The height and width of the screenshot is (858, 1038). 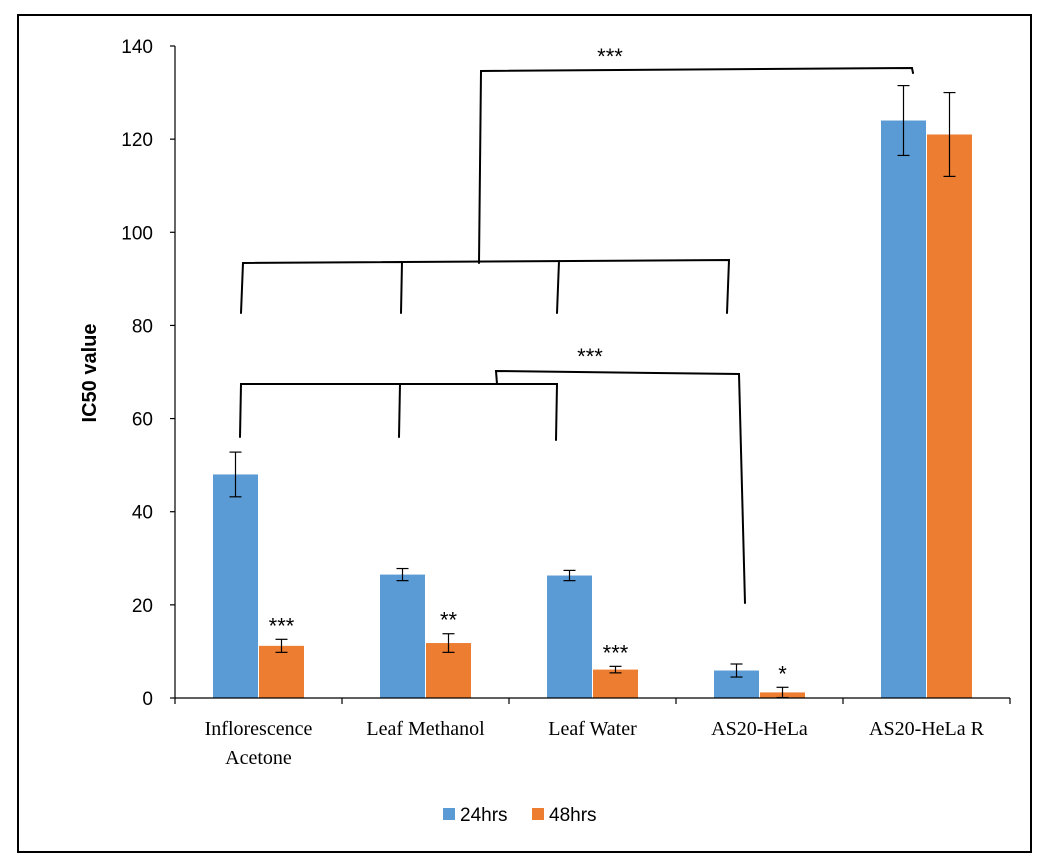 What do you see at coordinates (449, 814) in the screenshot?
I see `legend-swatch-24hrs` at bounding box center [449, 814].